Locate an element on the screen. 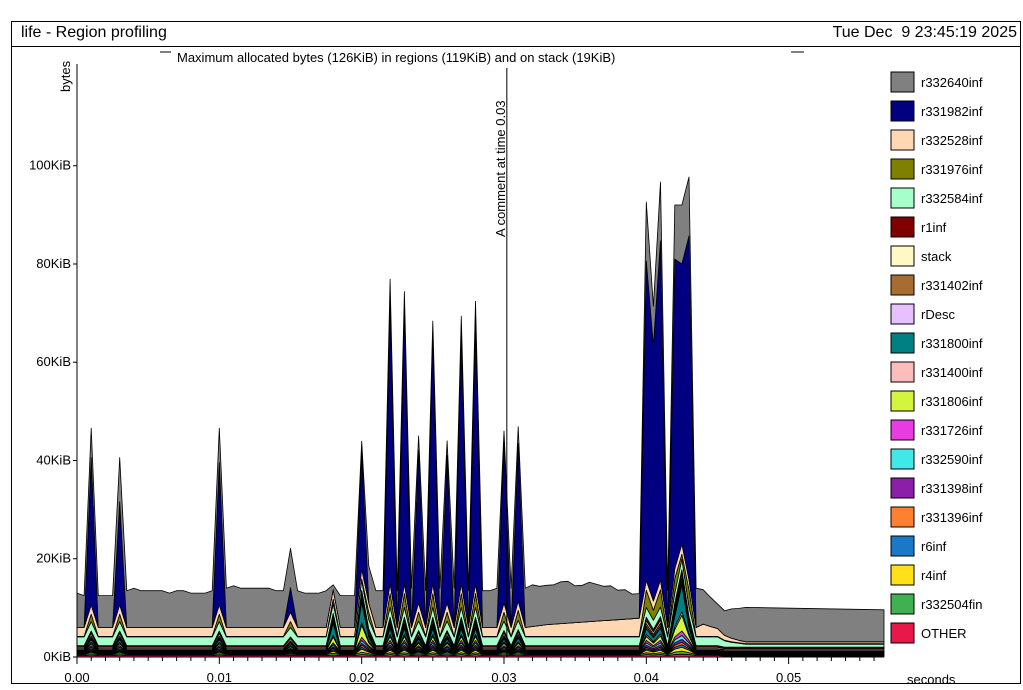 The image size is (1023, 690). legend-swatch-rdesc is located at coordinates (902, 314).